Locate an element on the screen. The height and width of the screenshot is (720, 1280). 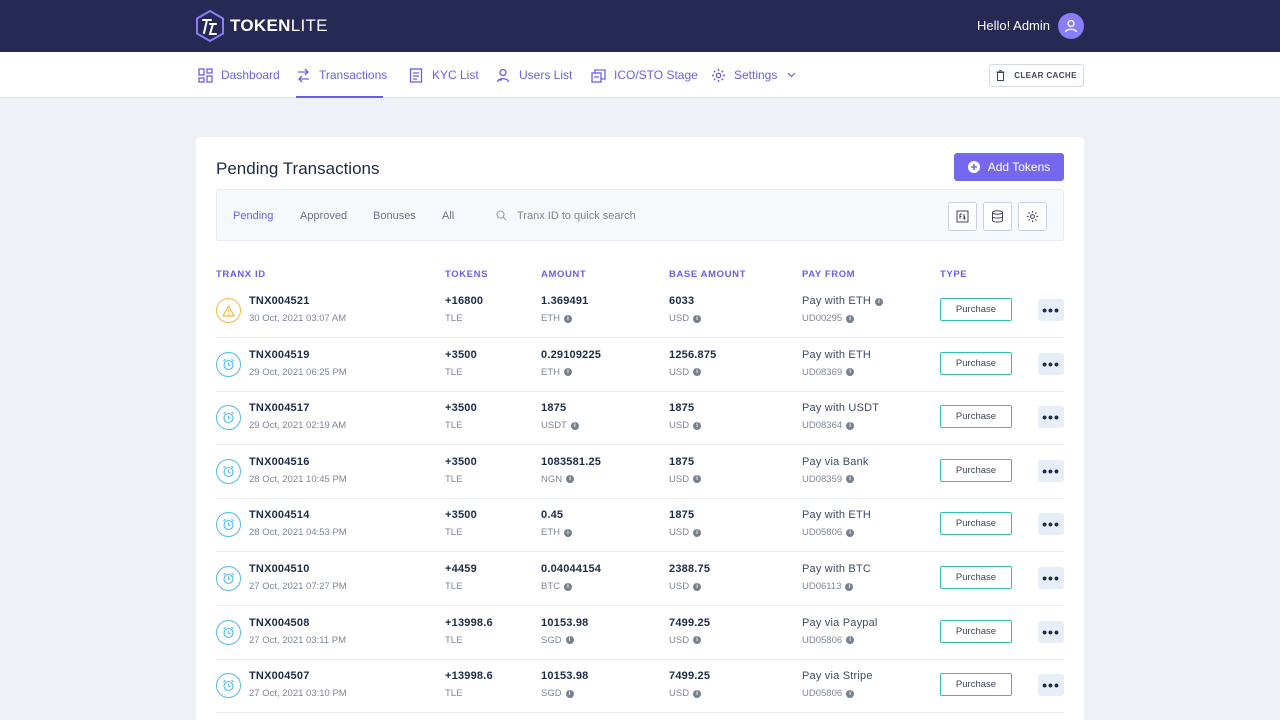
tranx-date-text: 27 Oct, 2021 03:11 PM is located at coordinates (297, 640).